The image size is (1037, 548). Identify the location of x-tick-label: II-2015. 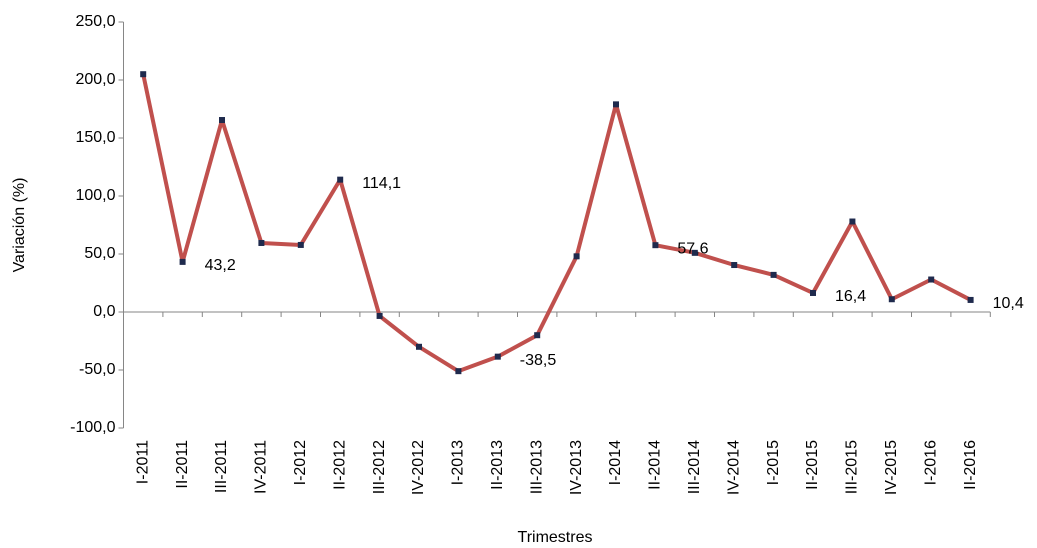
(812, 465).